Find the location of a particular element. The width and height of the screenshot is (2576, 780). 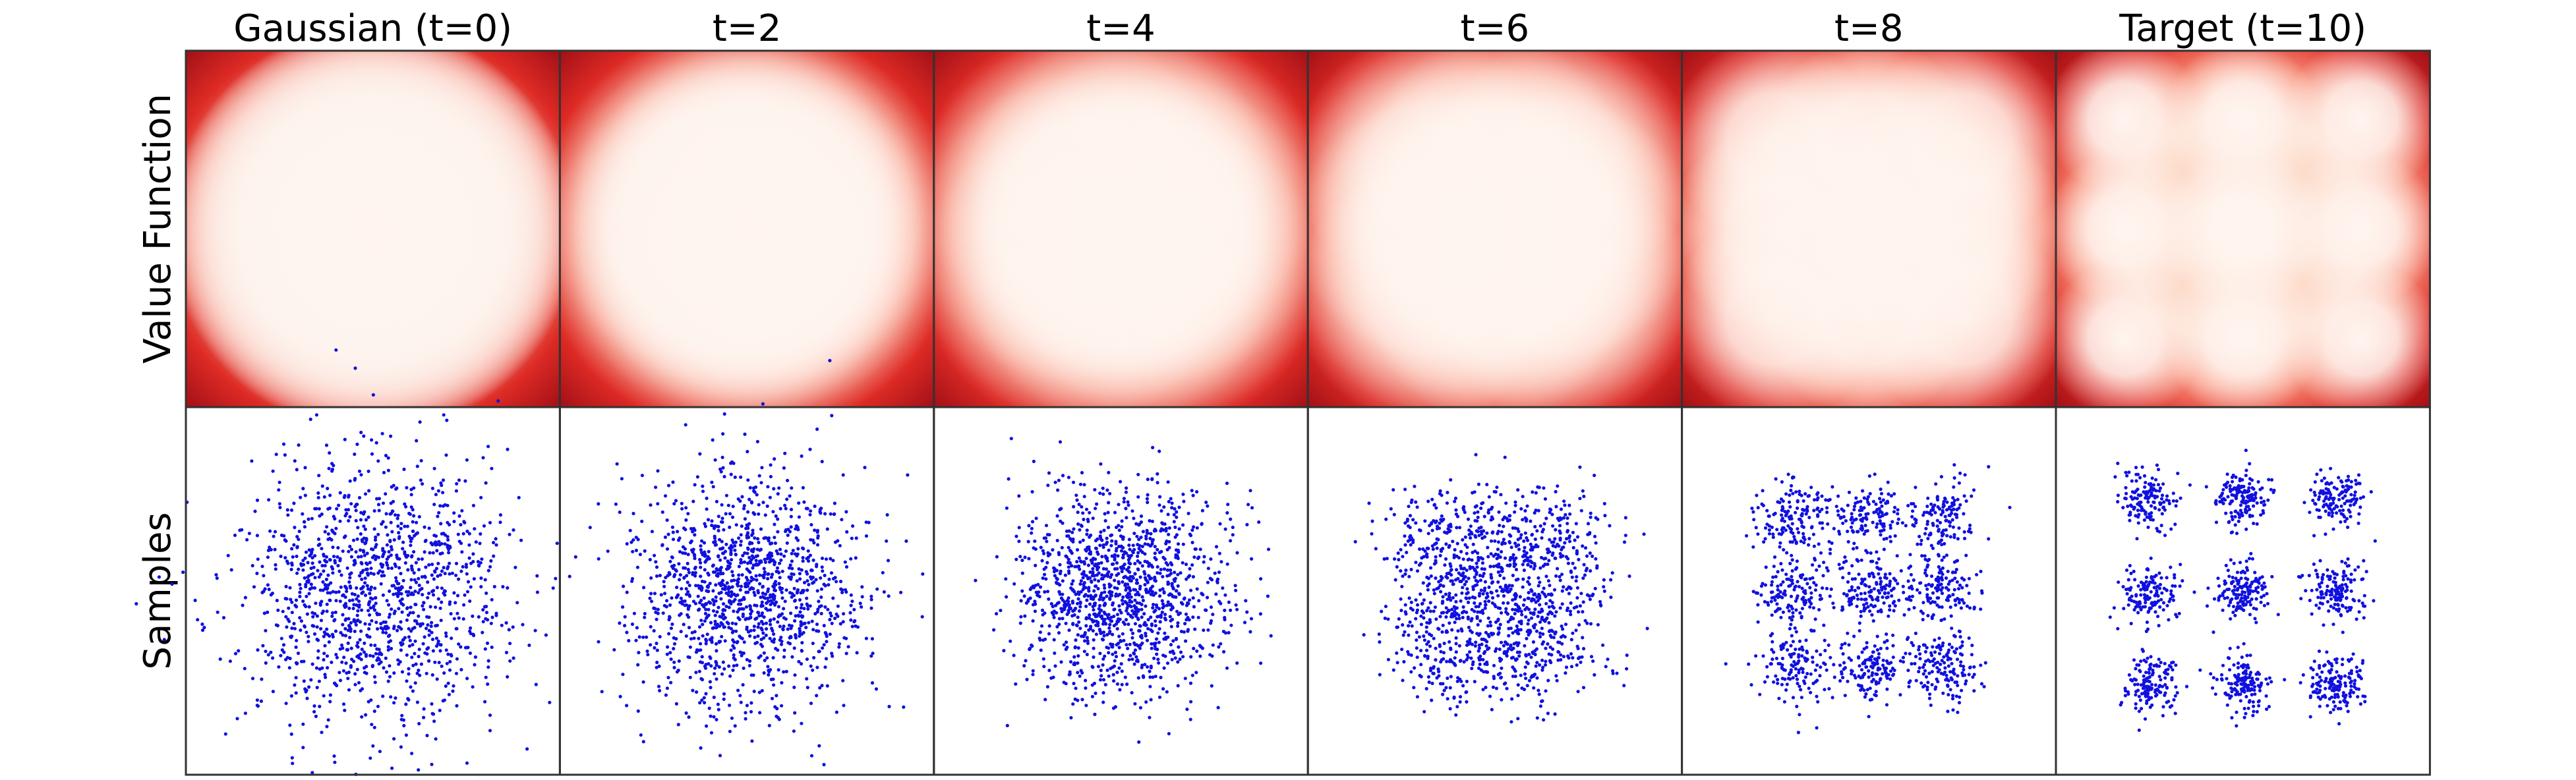

column-title: t=2 is located at coordinates (747, 28).